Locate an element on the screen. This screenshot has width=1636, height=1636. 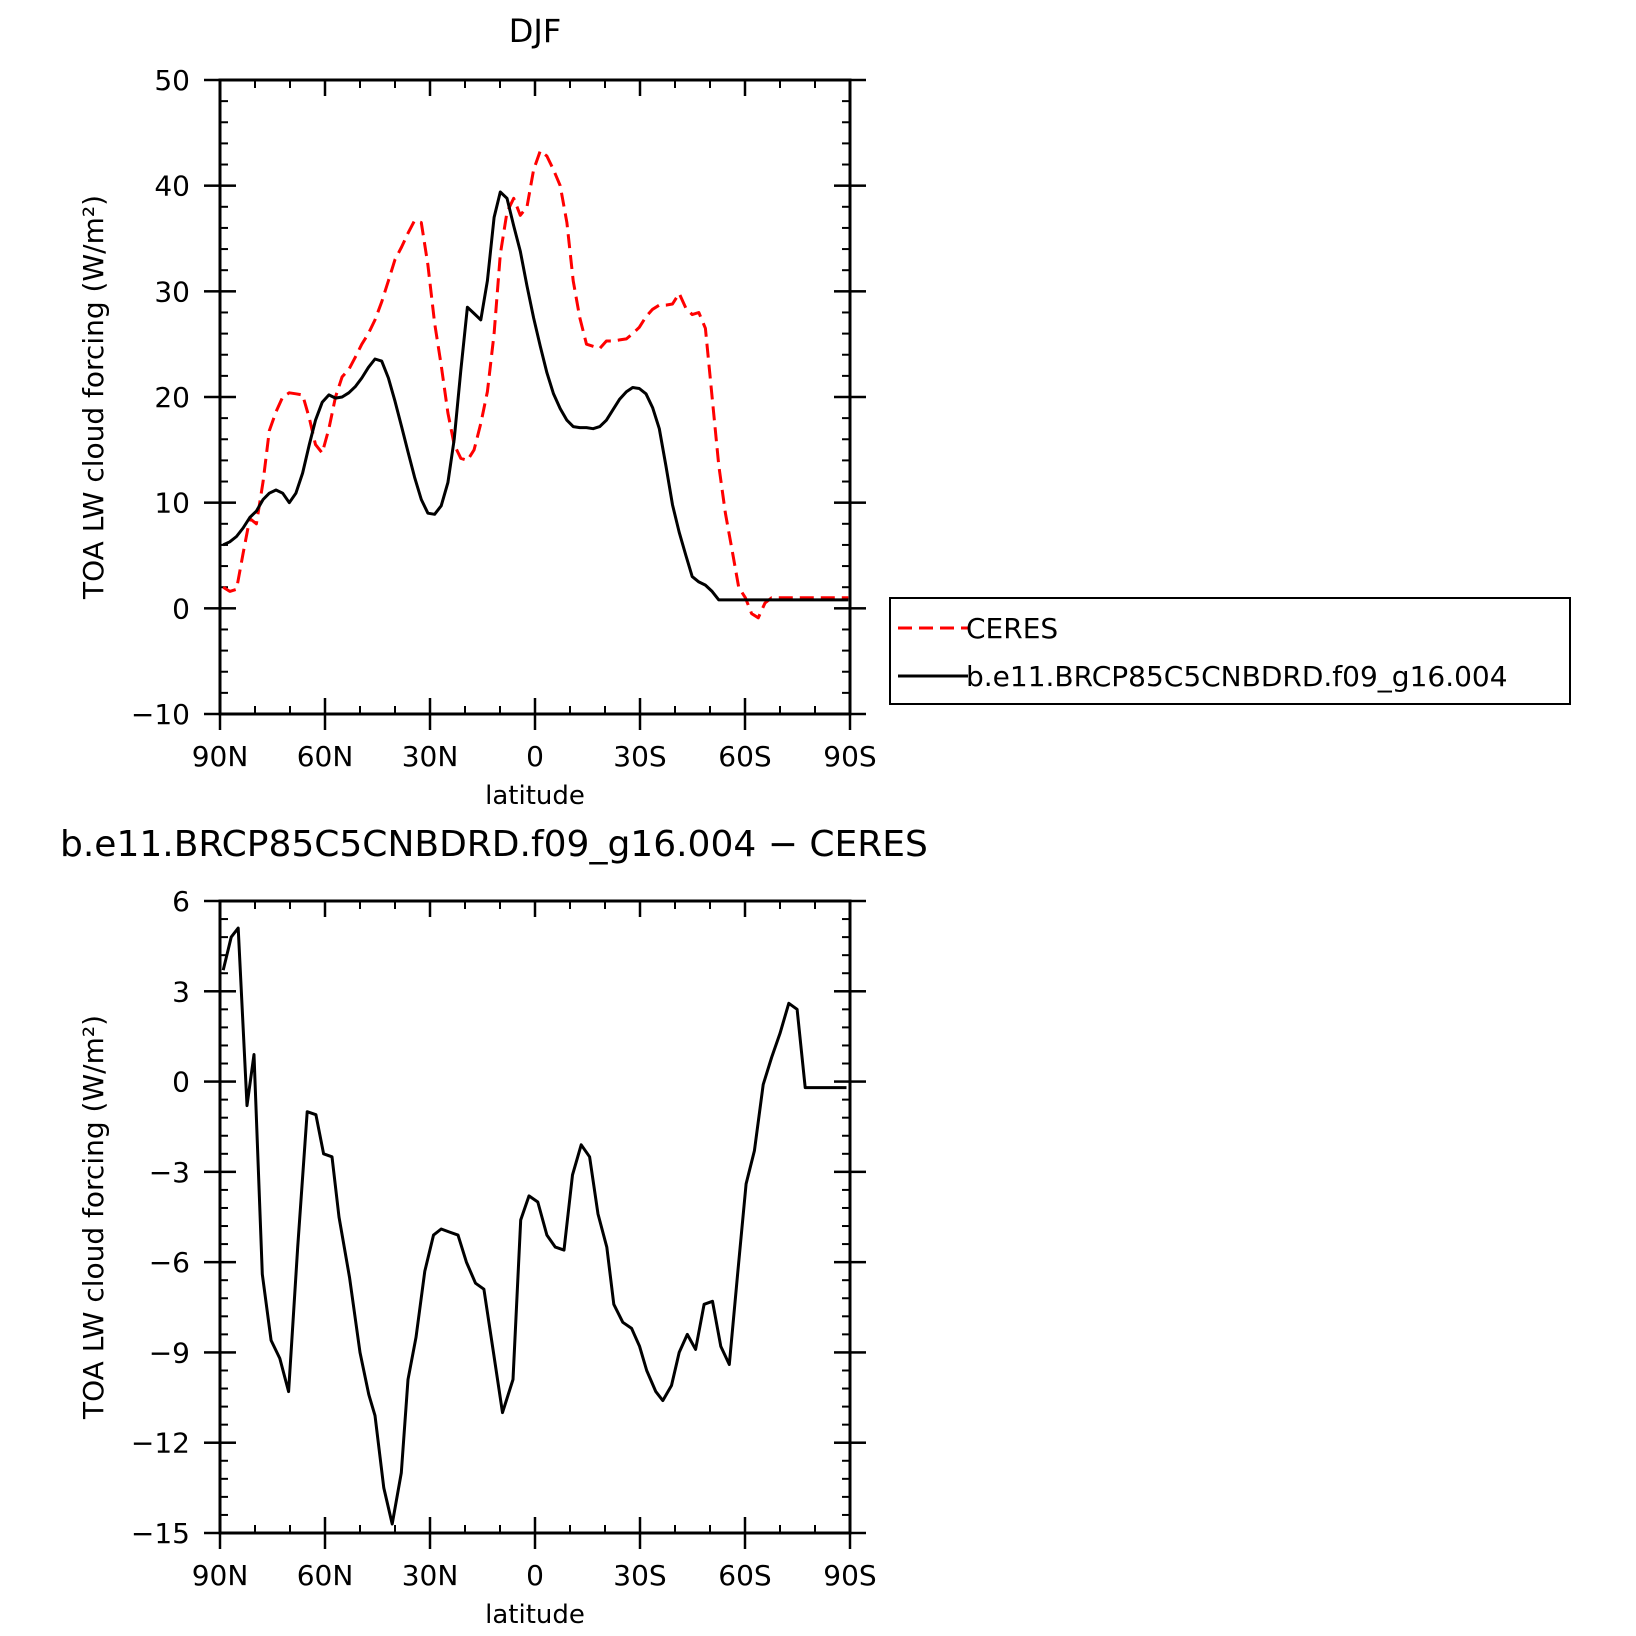
legend-box is located at coordinates (1230, 651).